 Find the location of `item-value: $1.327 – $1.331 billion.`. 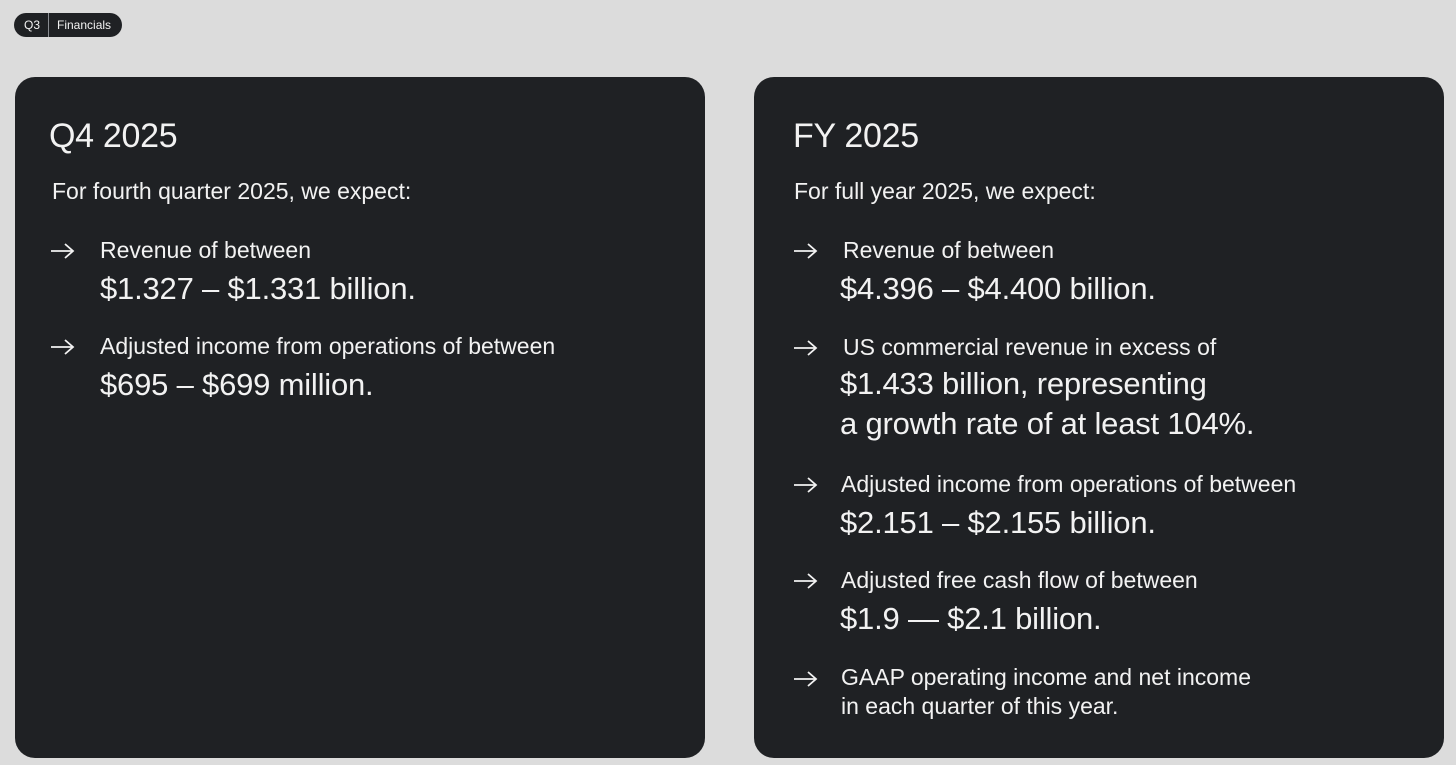

item-value: $1.327 – $1.331 billion. is located at coordinates (258, 288).